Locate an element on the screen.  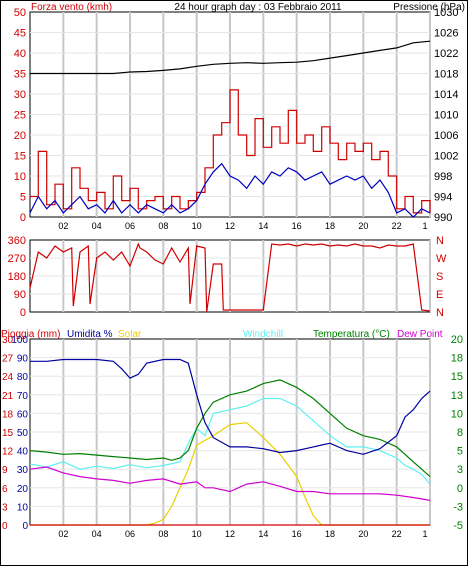
y-tick-label: 25 is located at coordinates (20, 116).